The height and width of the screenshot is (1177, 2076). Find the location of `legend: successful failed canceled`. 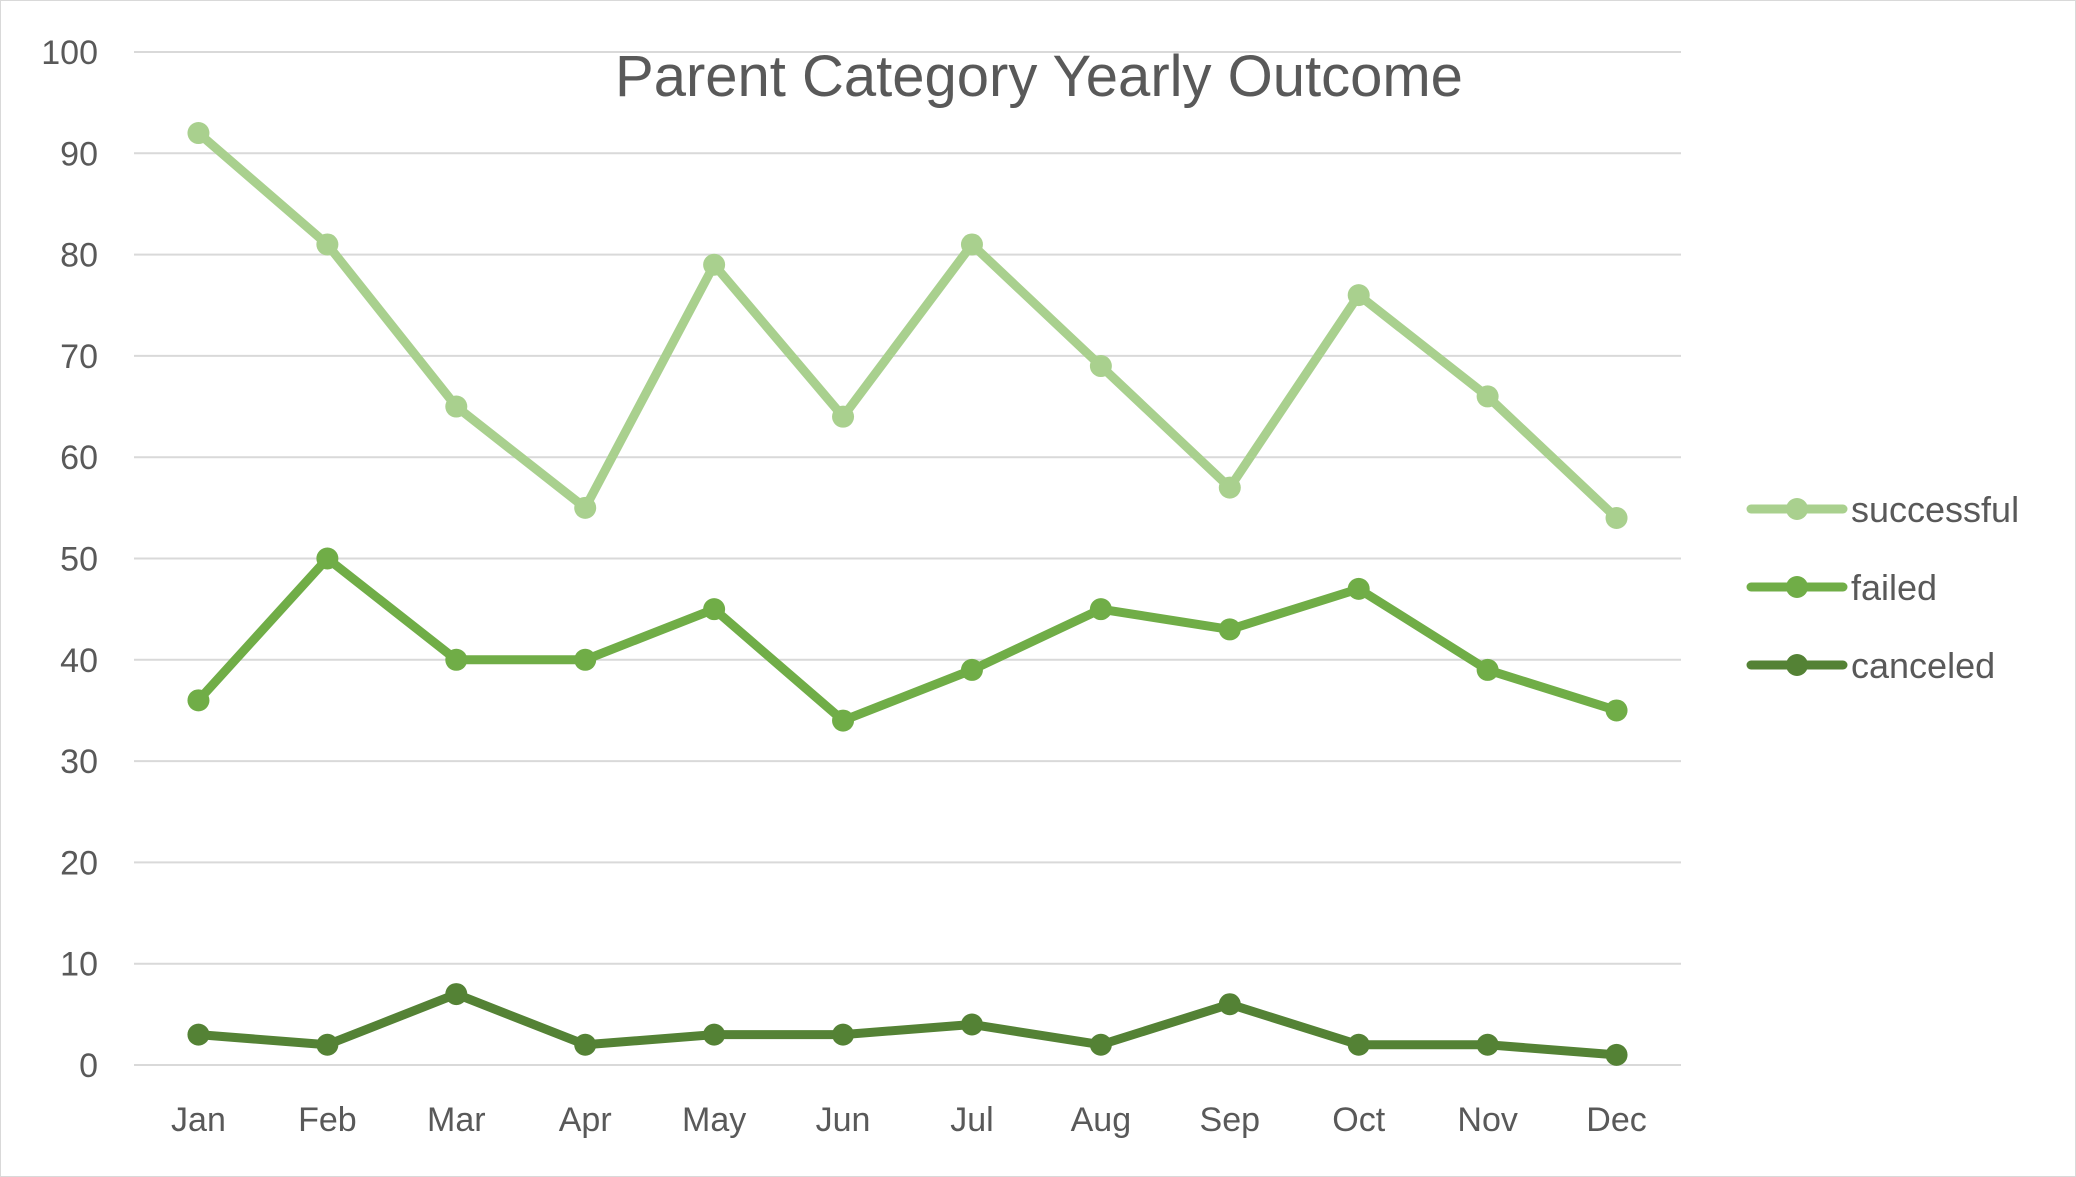

legend: successful failed canceled is located at coordinates (1882, 587).